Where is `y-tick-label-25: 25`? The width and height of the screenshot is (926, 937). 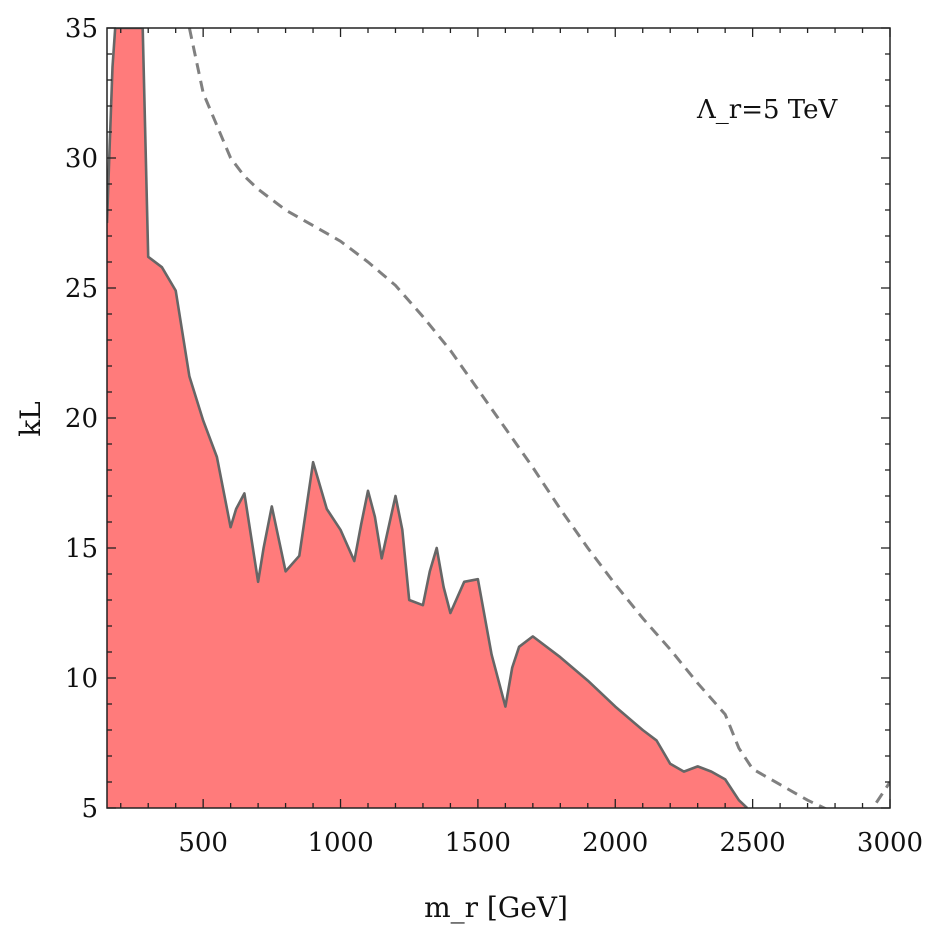 y-tick-label-25: 25 is located at coordinates (81, 289).